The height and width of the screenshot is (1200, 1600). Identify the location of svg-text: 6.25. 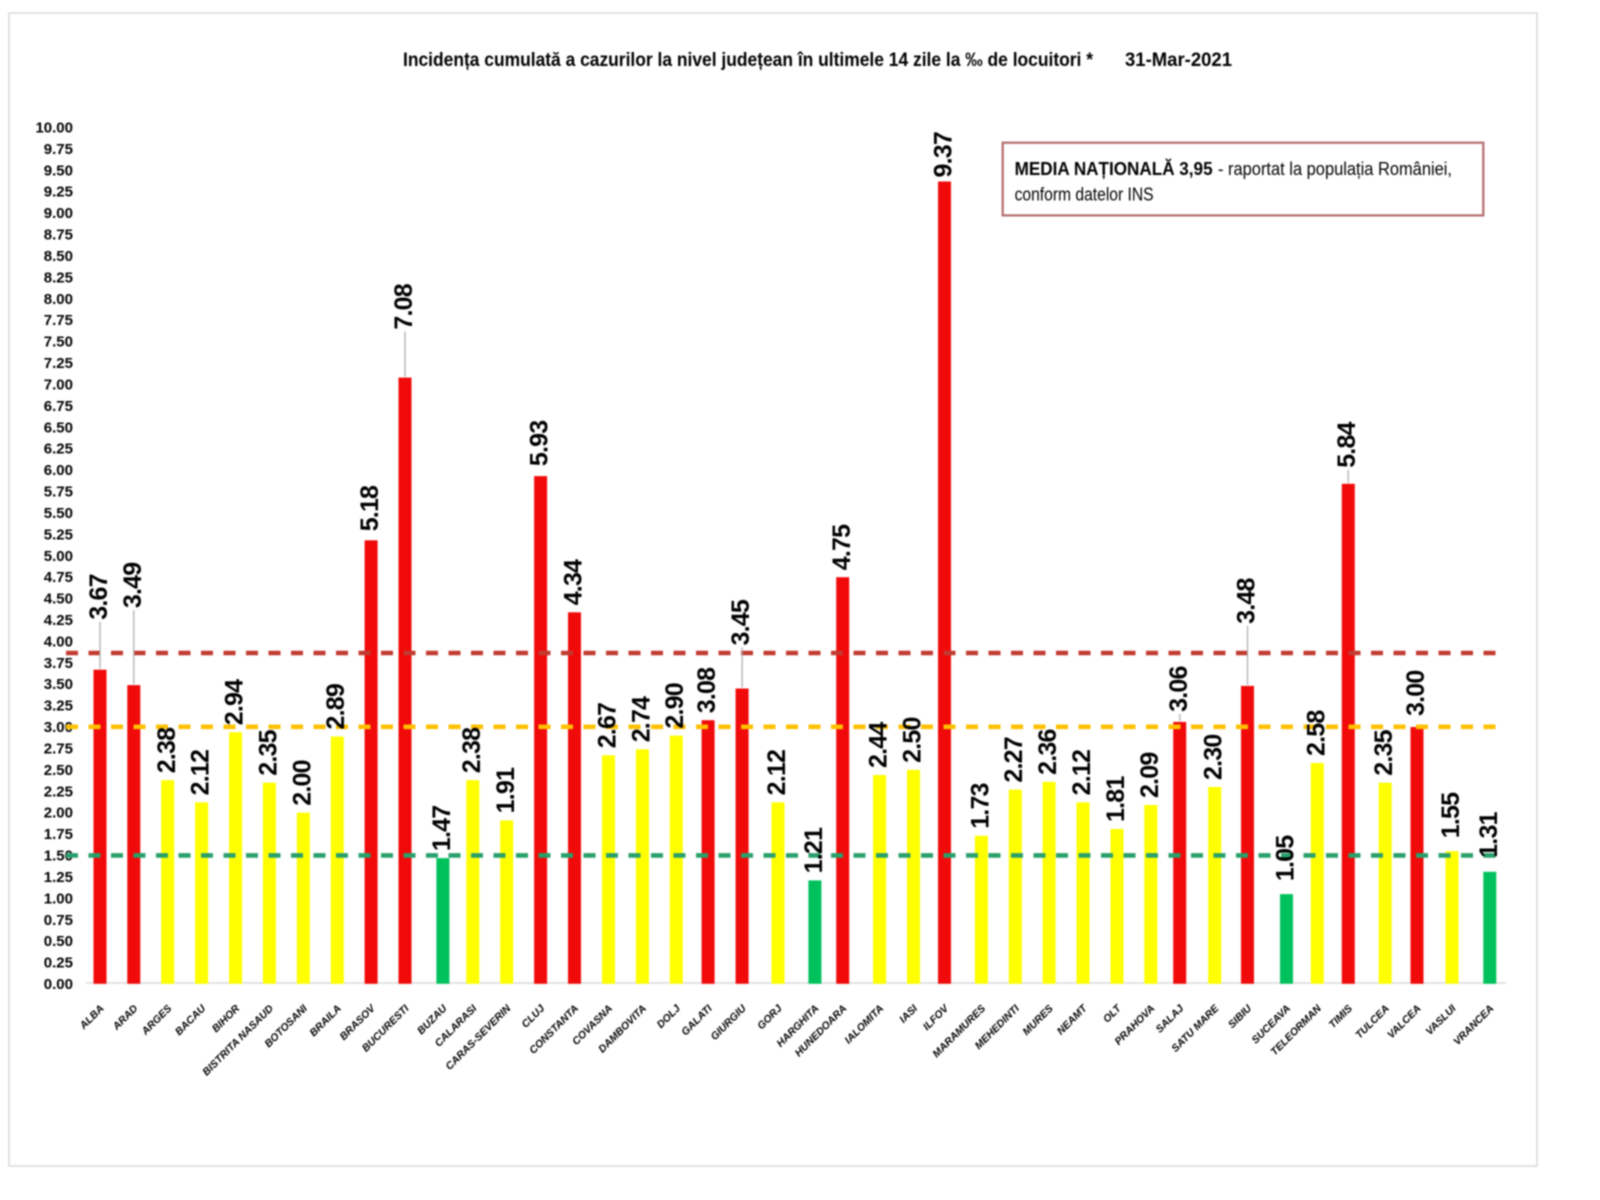
(58, 449).